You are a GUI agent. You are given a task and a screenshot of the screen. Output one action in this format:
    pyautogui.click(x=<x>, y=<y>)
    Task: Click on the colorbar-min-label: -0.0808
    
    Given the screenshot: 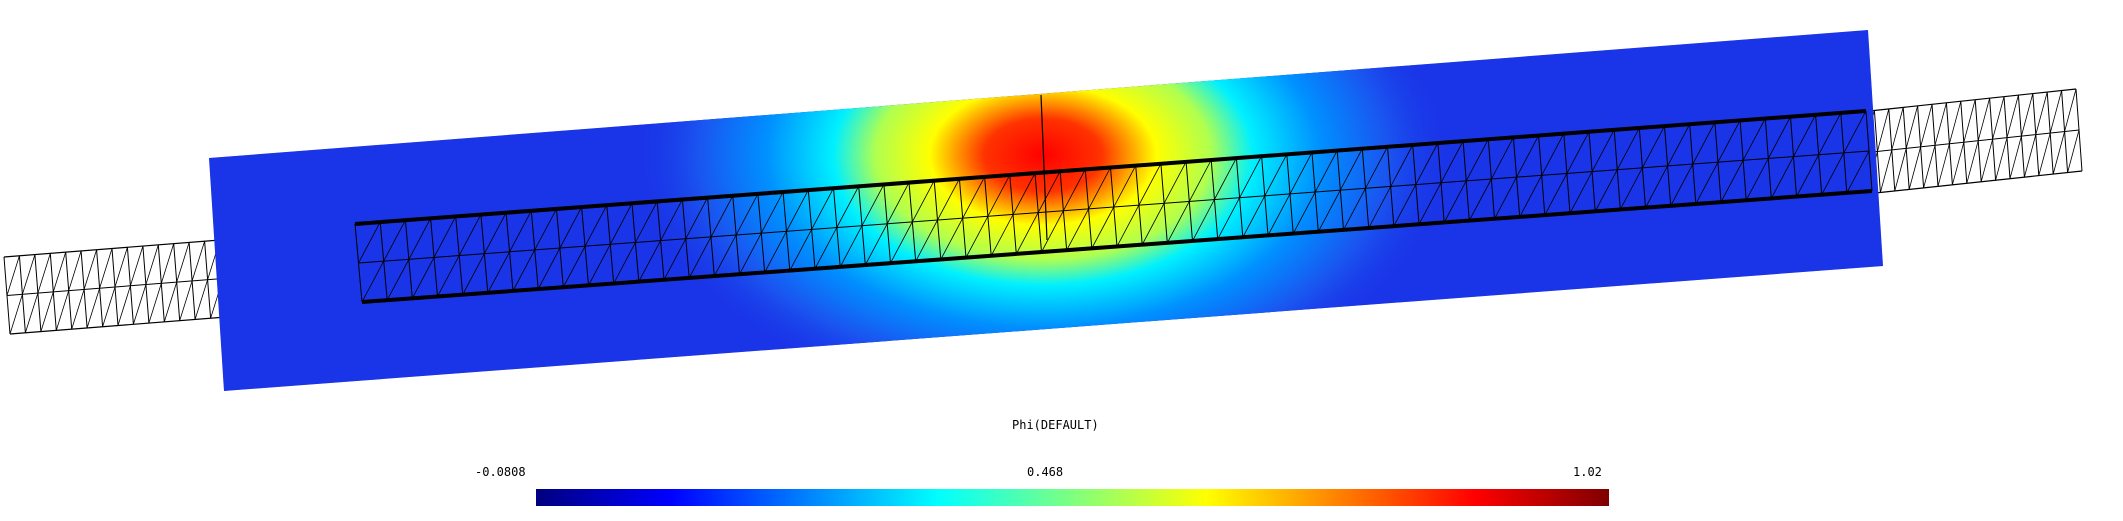 What is the action you would take?
    pyautogui.click(x=500, y=472)
    